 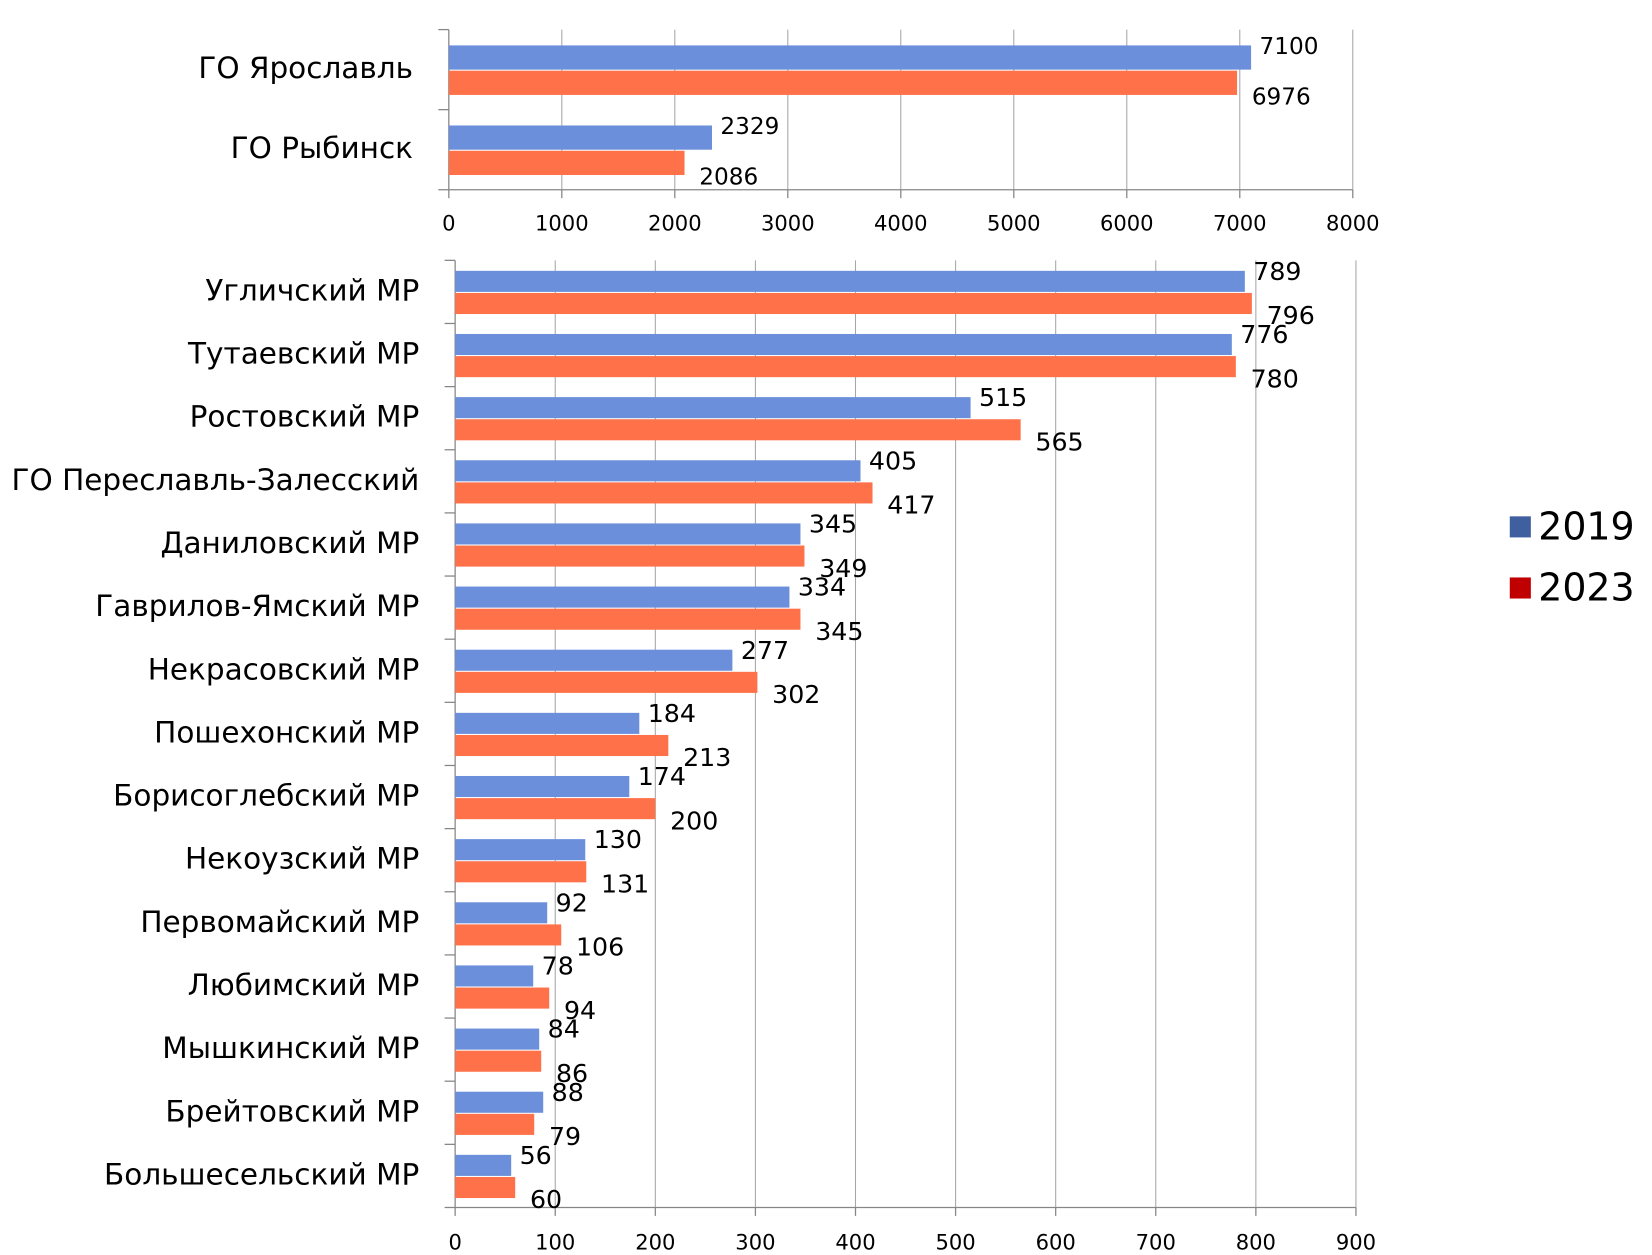 What do you see at coordinates (1256, 1241) in the screenshot?
I see `x-tick-label: 800` at bounding box center [1256, 1241].